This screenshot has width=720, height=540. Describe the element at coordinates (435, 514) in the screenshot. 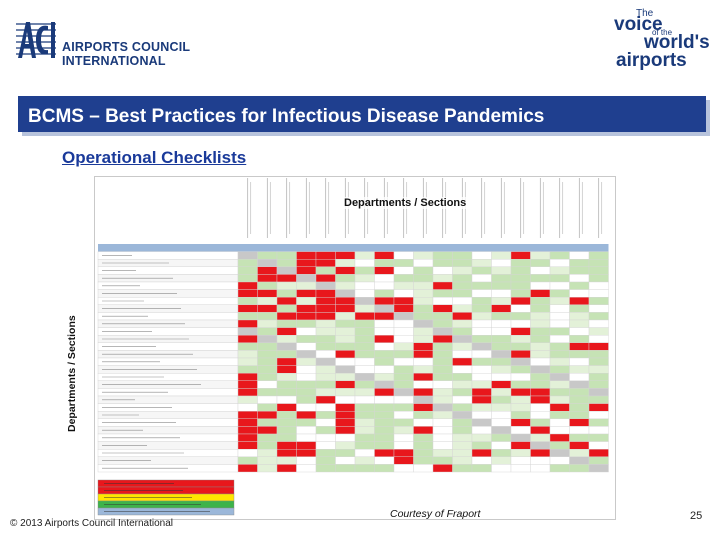

I see `courtesy-note: Courtesy of Fraport` at that location.